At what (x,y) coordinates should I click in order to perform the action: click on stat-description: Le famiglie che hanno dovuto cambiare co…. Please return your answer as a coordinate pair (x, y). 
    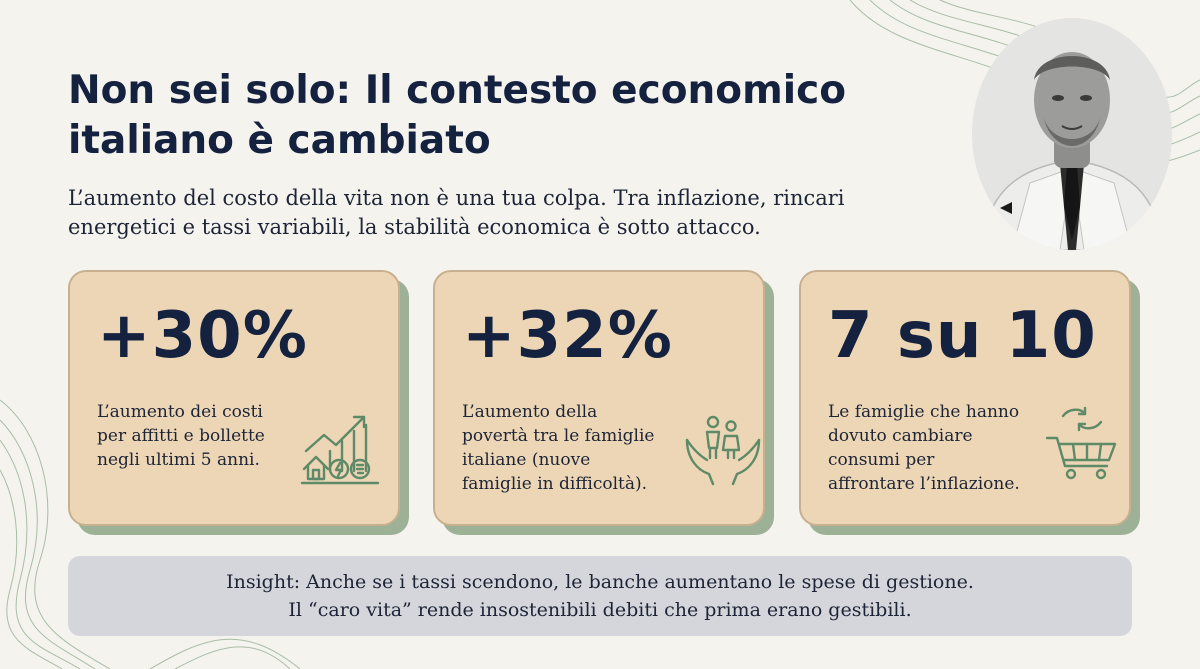
    Looking at the image, I should click on (942, 448).